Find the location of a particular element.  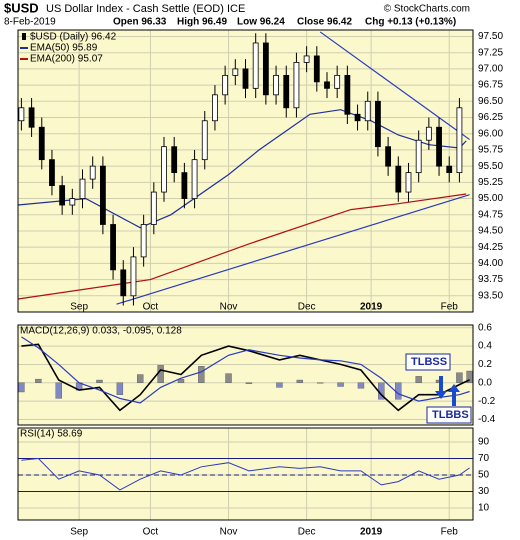

y-tick-label: 0.6 is located at coordinates (485, 327).